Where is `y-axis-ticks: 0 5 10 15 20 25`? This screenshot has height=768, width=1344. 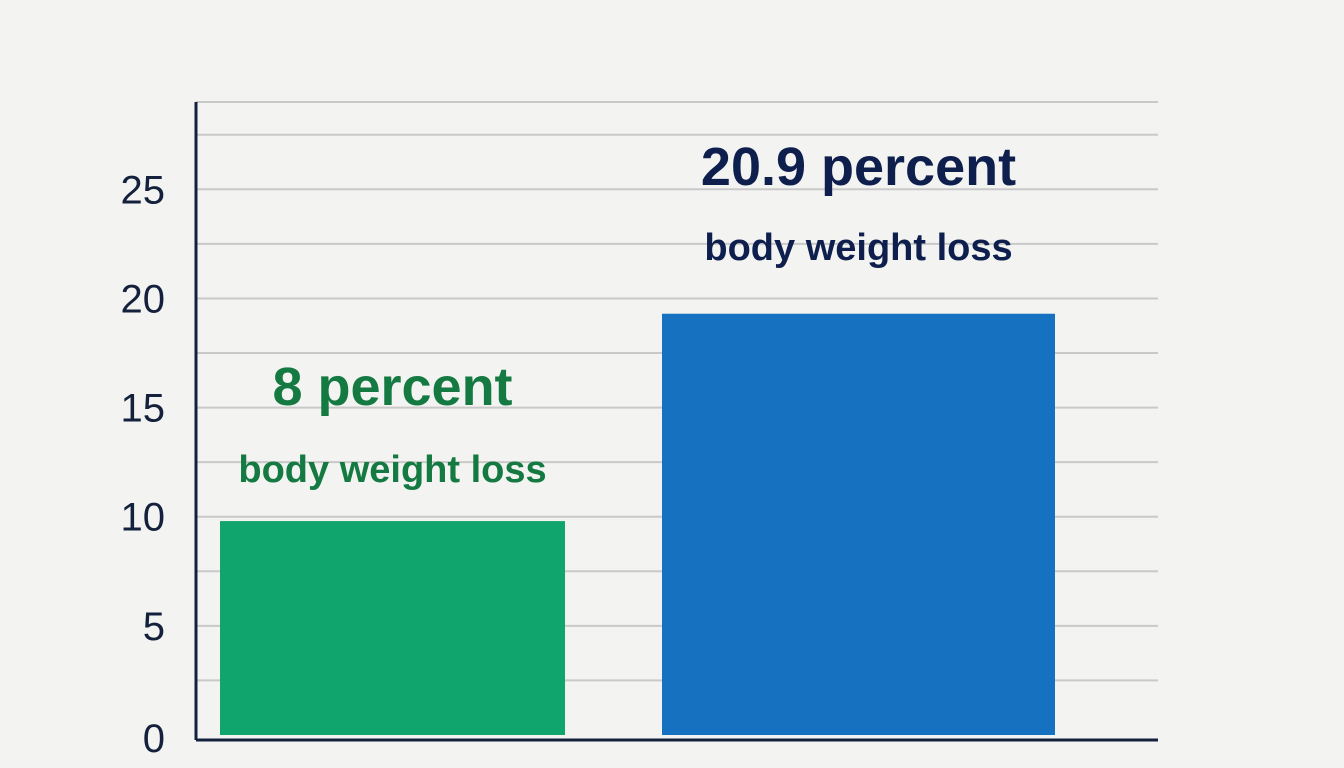
y-axis-ticks: 0 5 10 15 20 25 is located at coordinates (143, 464).